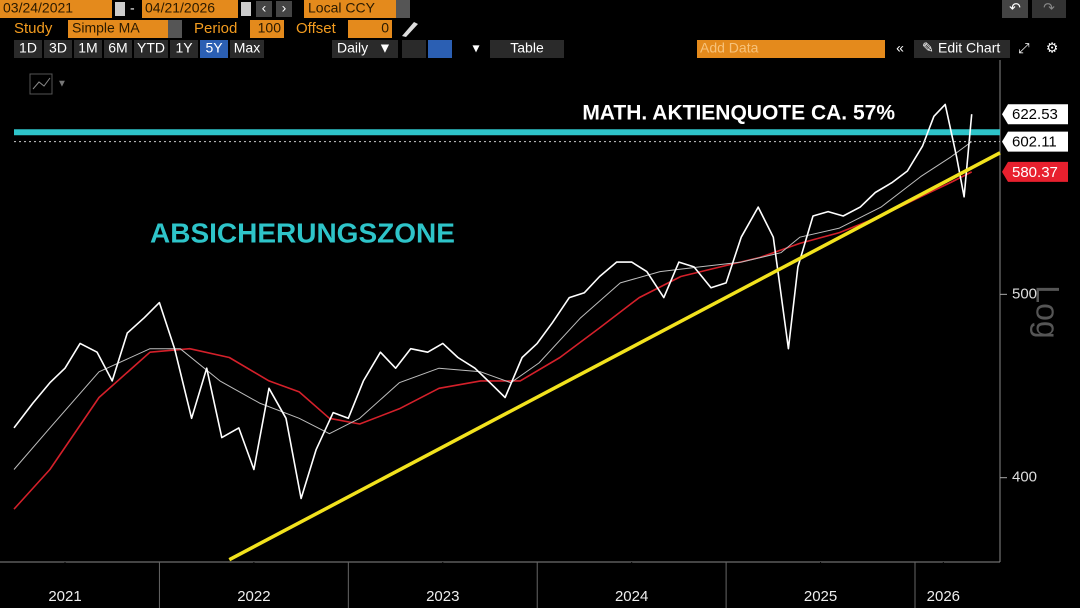 The image size is (1080, 608). I want to click on edit-chart: Edit Chart, so click(969, 48).